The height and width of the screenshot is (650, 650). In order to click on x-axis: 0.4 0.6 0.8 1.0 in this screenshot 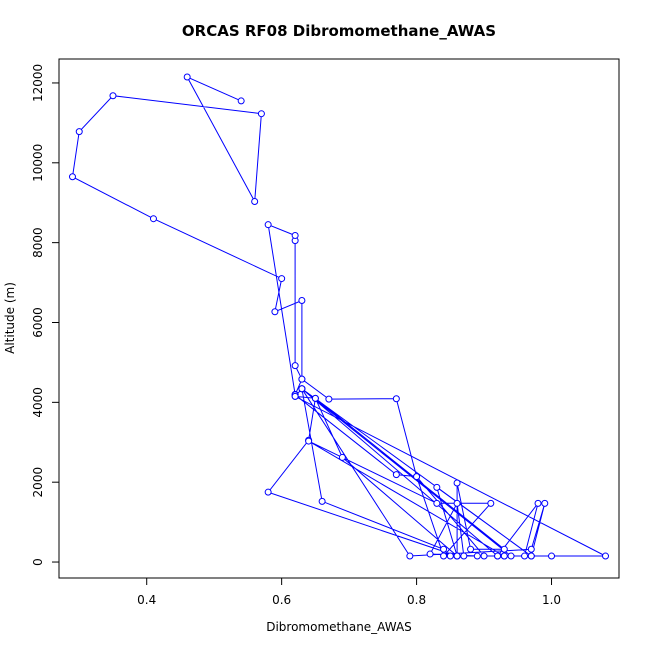, I will do `click(349, 592)`.